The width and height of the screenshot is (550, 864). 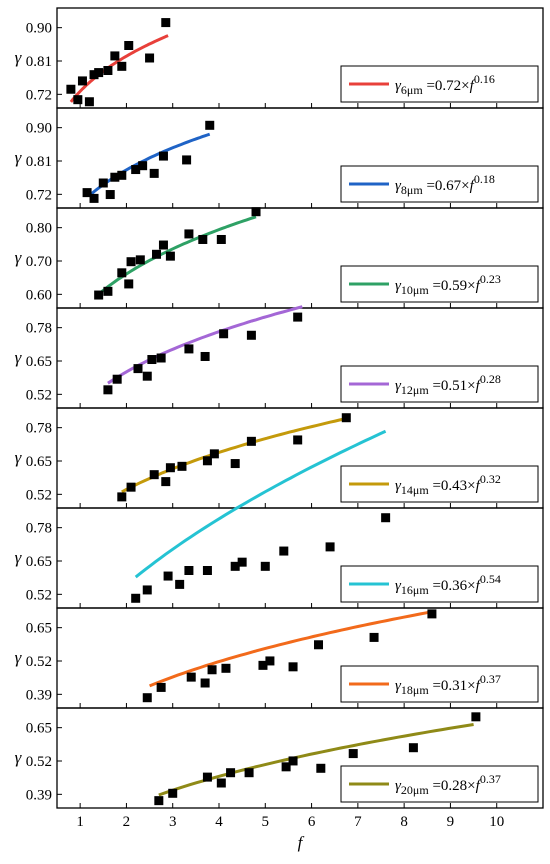 What do you see at coordinates (454, 686) in the screenshot?
I see `legend-text-part: 0.31` at bounding box center [454, 686].